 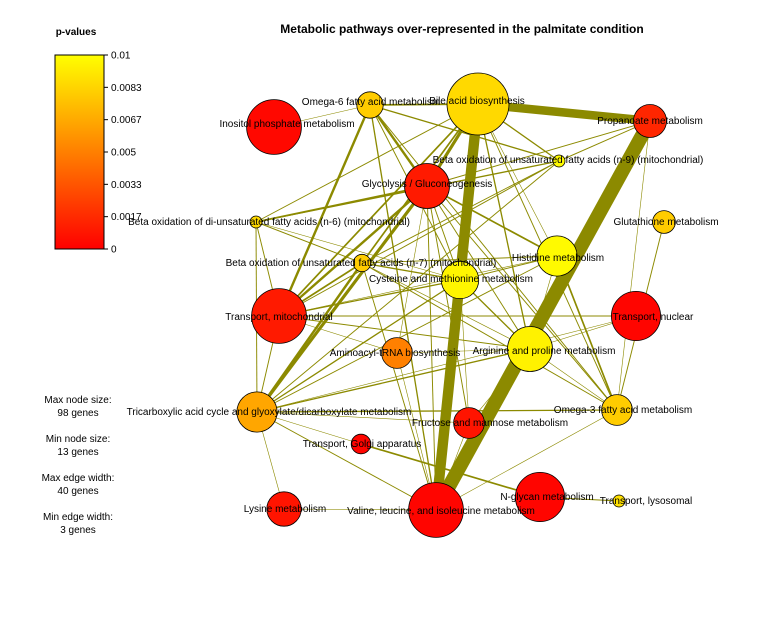 What do you see at coordinates (126, 88) in the screenshot?
I see `legend-tick-label: 0.0083` at bounding box center [126, 88].